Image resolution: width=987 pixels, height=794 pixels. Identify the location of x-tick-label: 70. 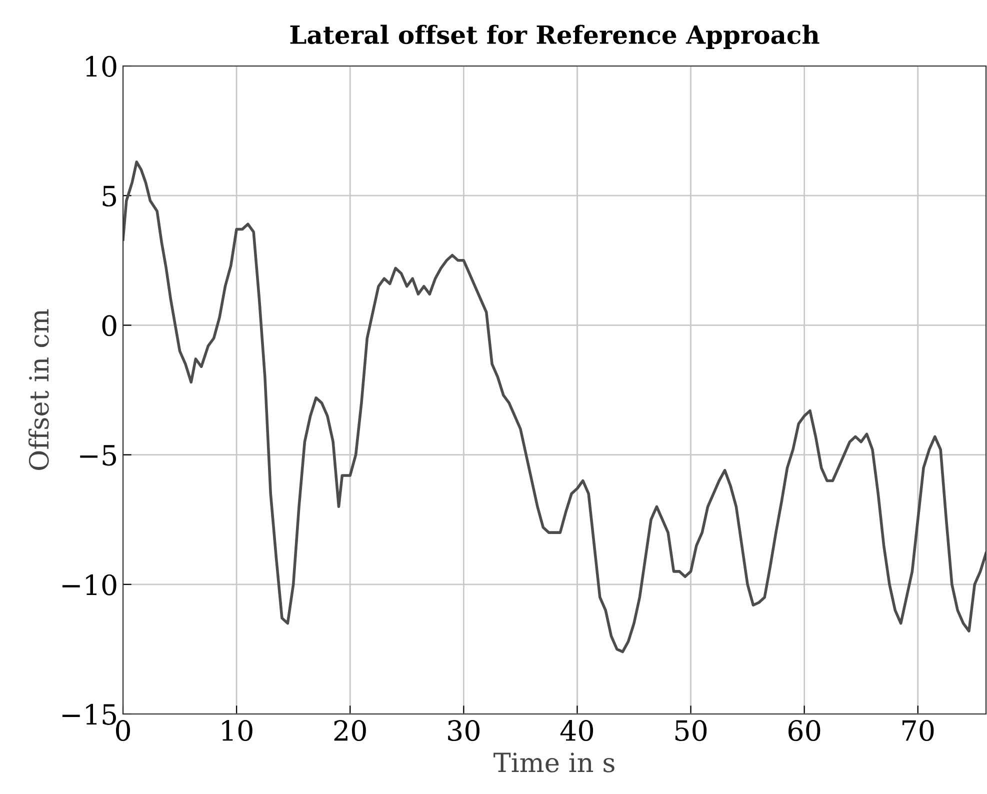
(918, 731).